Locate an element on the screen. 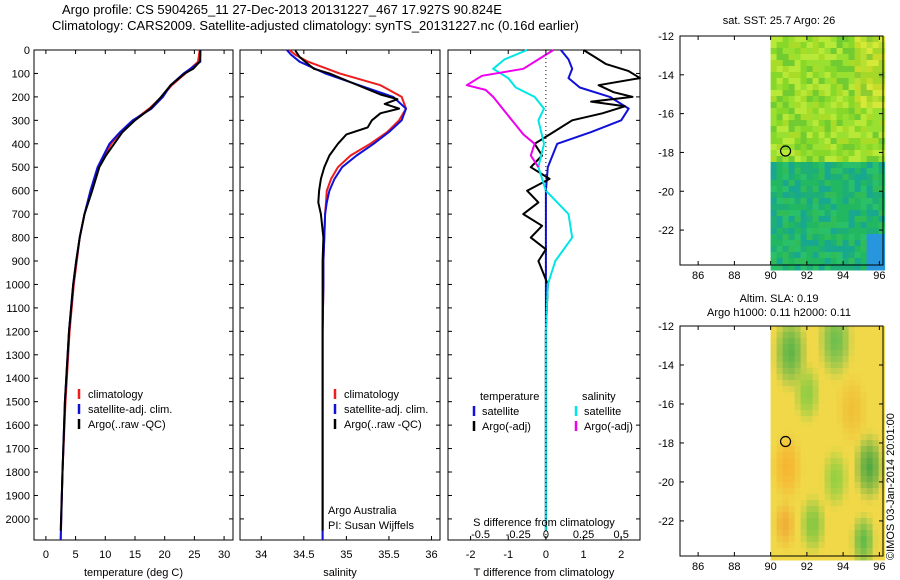 Image resolution: width=900 pixels, height=580 pixels. depth-tick-label: 1500 is located at coordinates (18, 403).